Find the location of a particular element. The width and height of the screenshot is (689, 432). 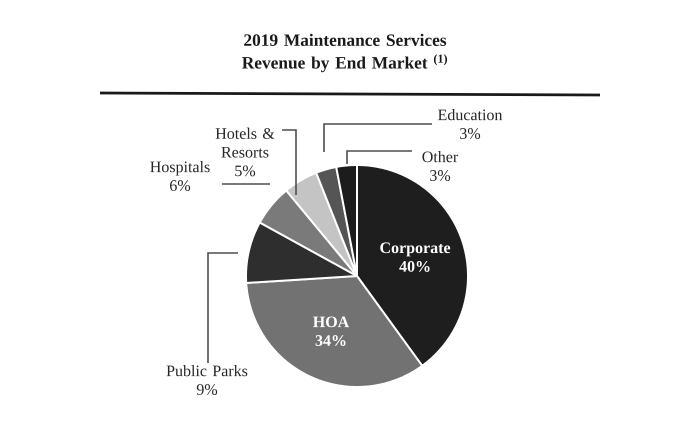

data-label: 40% is located at coordinates (414, 266).